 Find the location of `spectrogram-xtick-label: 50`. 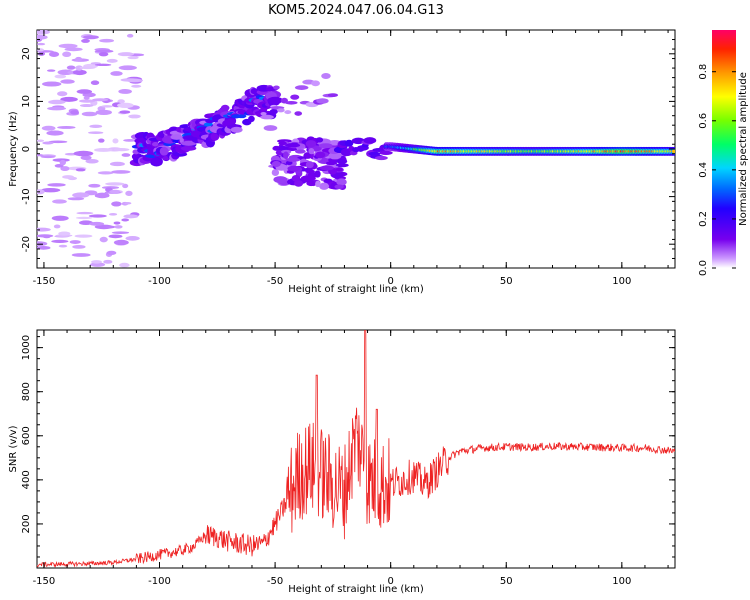

spectrogram-xtick-label: 50 is located at coordinates (506, 281).